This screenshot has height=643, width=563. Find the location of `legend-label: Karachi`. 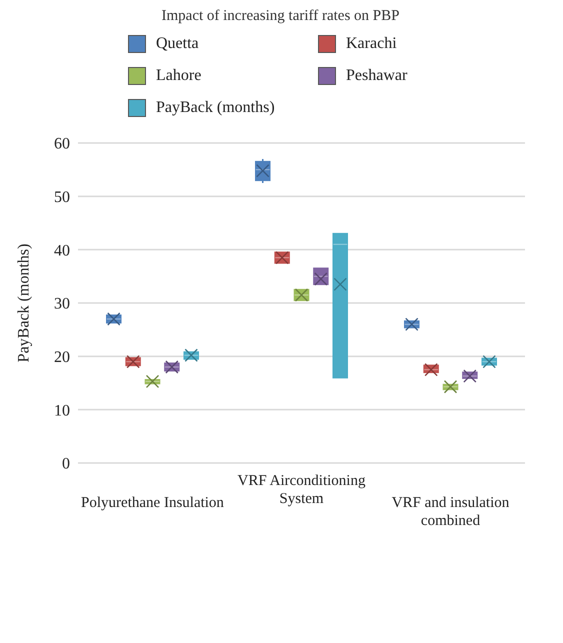

legend-label: Karachi is located at coordinates (371, 44).